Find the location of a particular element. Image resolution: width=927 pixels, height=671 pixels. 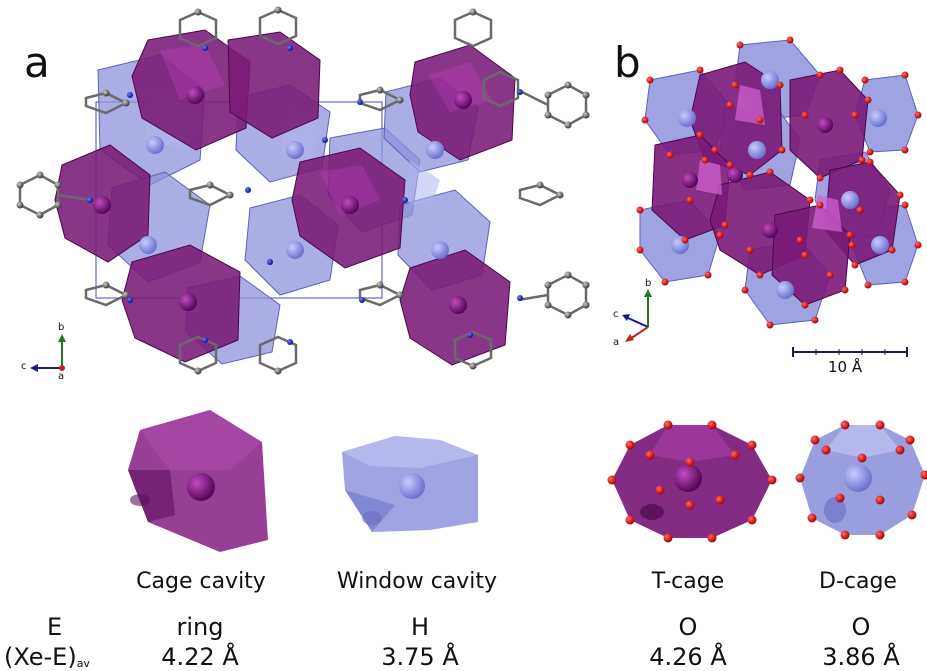

row-label-distance: (Xe-E)av is located at coordinates (47, 657).